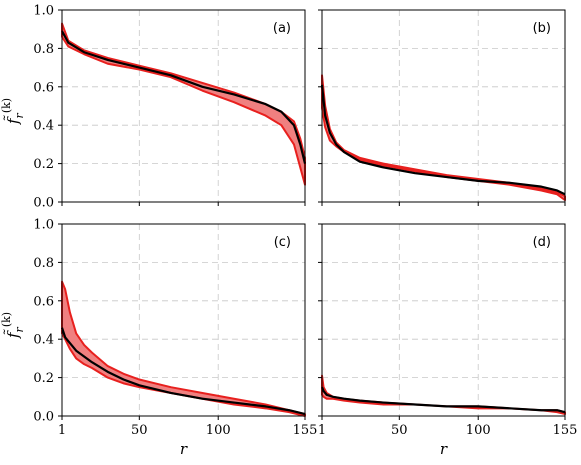 Image resolution: width=581 pixels, height=465 pixels. I want to click on panel-label: (a), so click(282, 28).